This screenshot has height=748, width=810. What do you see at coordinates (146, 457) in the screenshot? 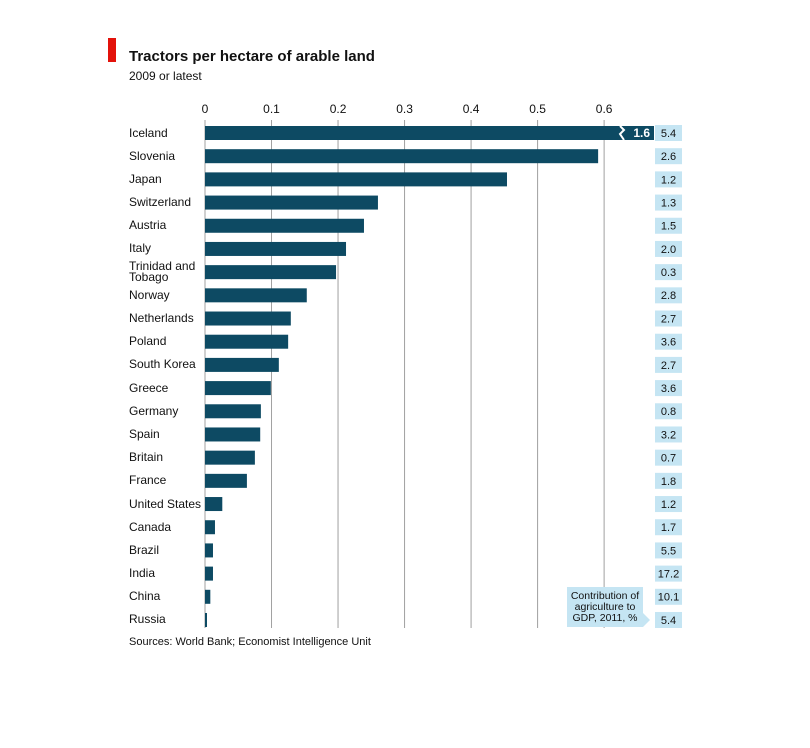
I see `category-label: Britain` at bounding box center [146, 457].